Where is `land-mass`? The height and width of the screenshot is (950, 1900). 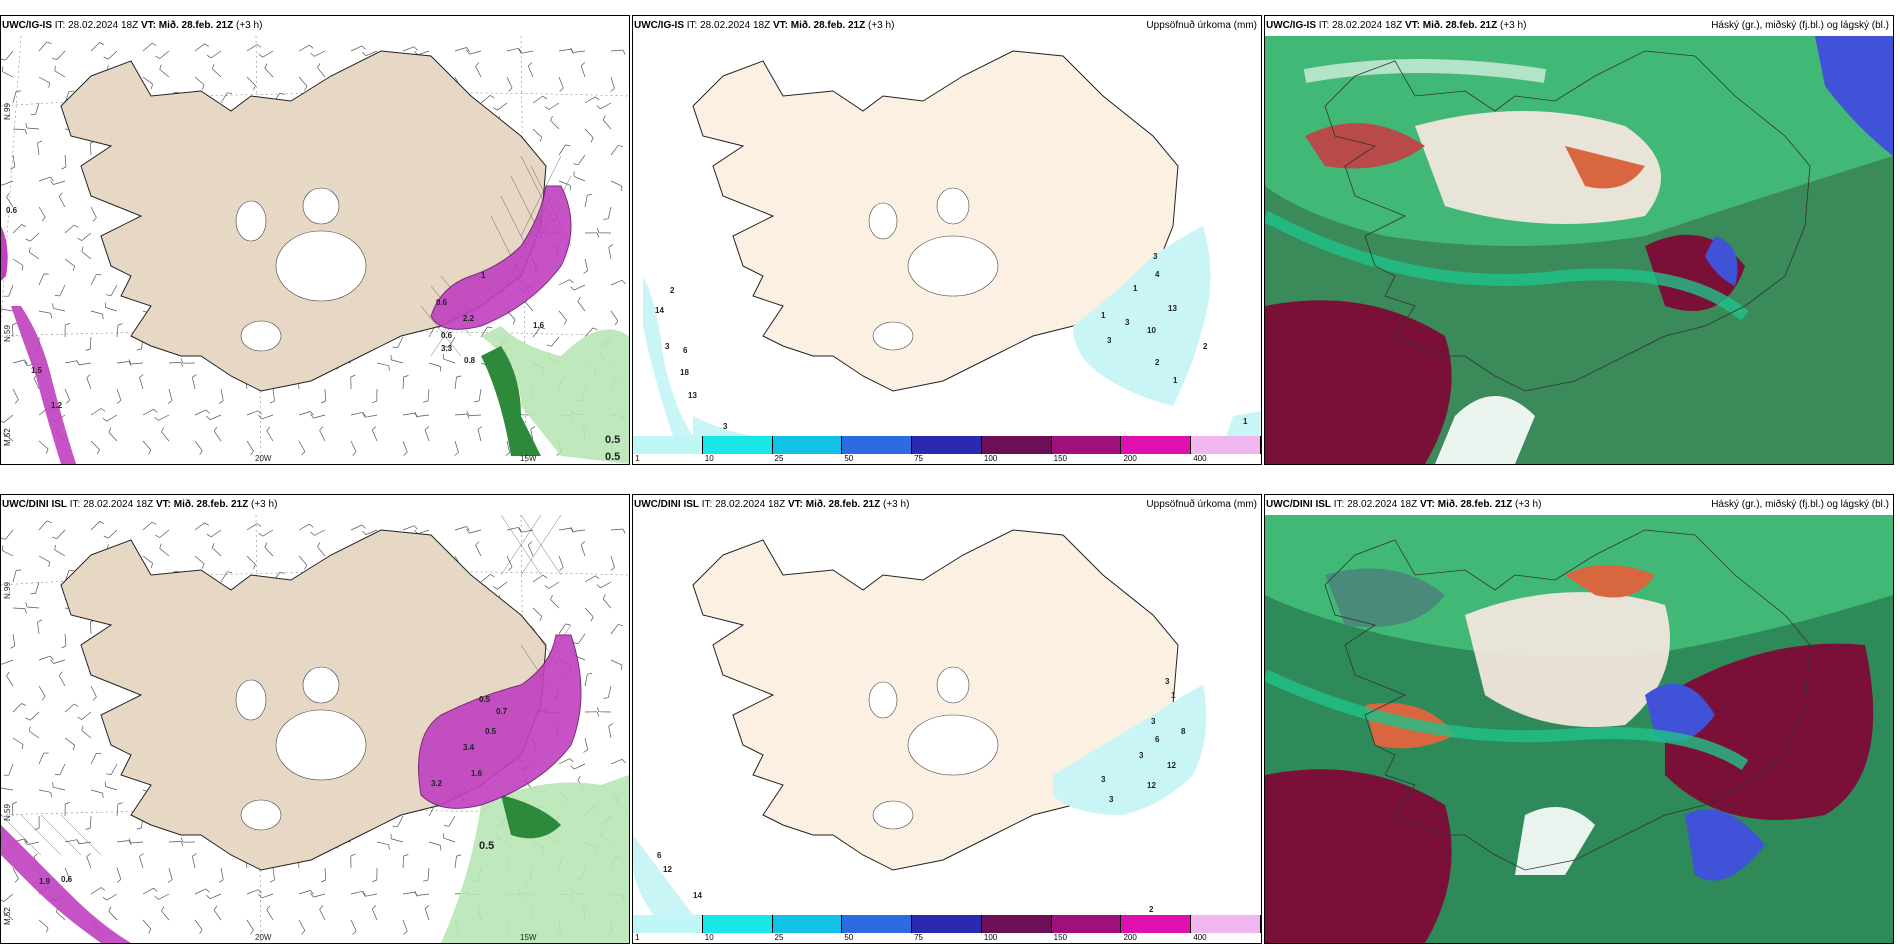 land-mass is located at coordinates (935, 700).